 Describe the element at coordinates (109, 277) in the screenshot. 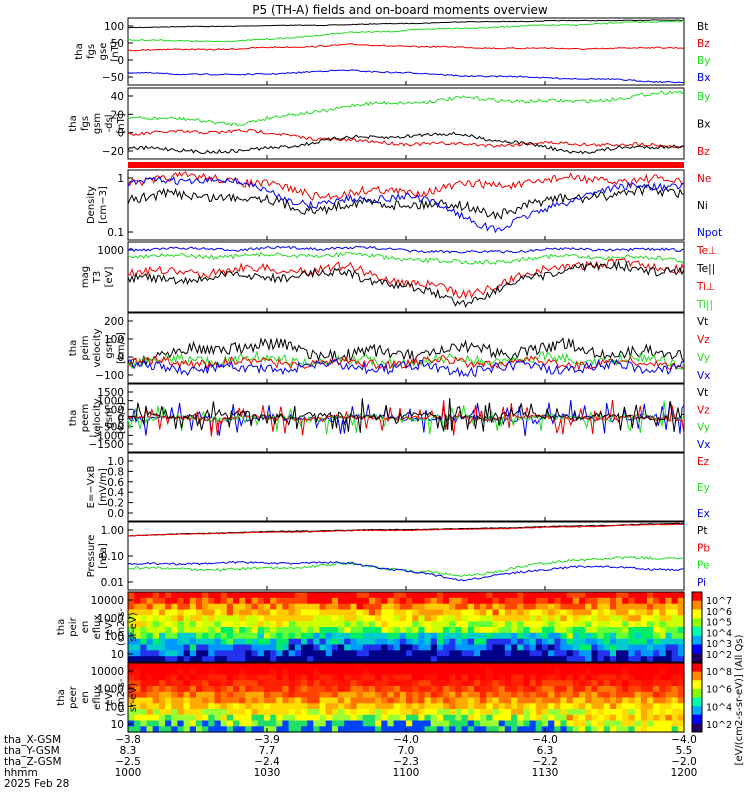

I see `ylabel-line: [eV]` at that location.